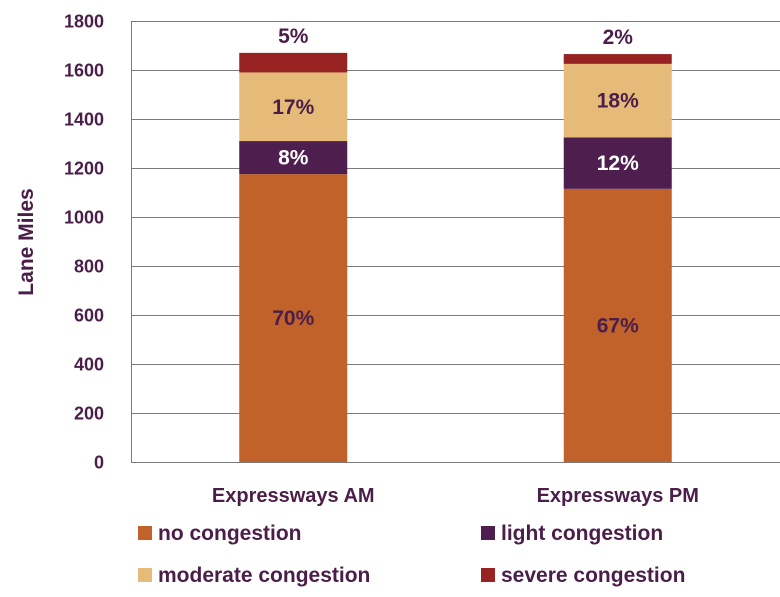 This screenshot has width=780, height=597. Describe the element at coordinates (99, 463) in the screenshot. I see `y-tick-label: 0` at that location.